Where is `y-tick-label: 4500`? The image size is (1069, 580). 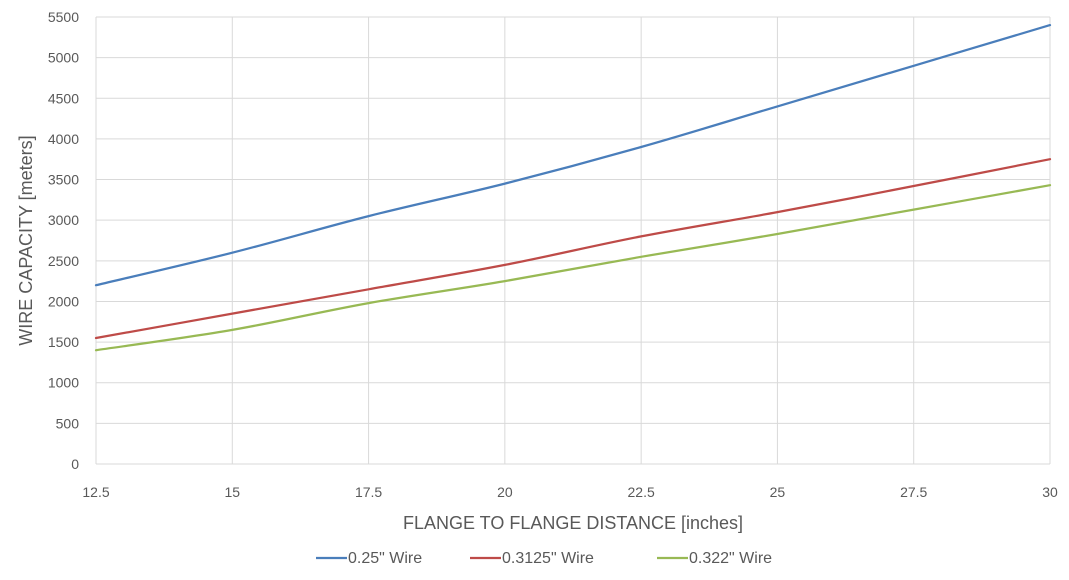 y-tick-label: 4500 is located at coordinates (63, 98).